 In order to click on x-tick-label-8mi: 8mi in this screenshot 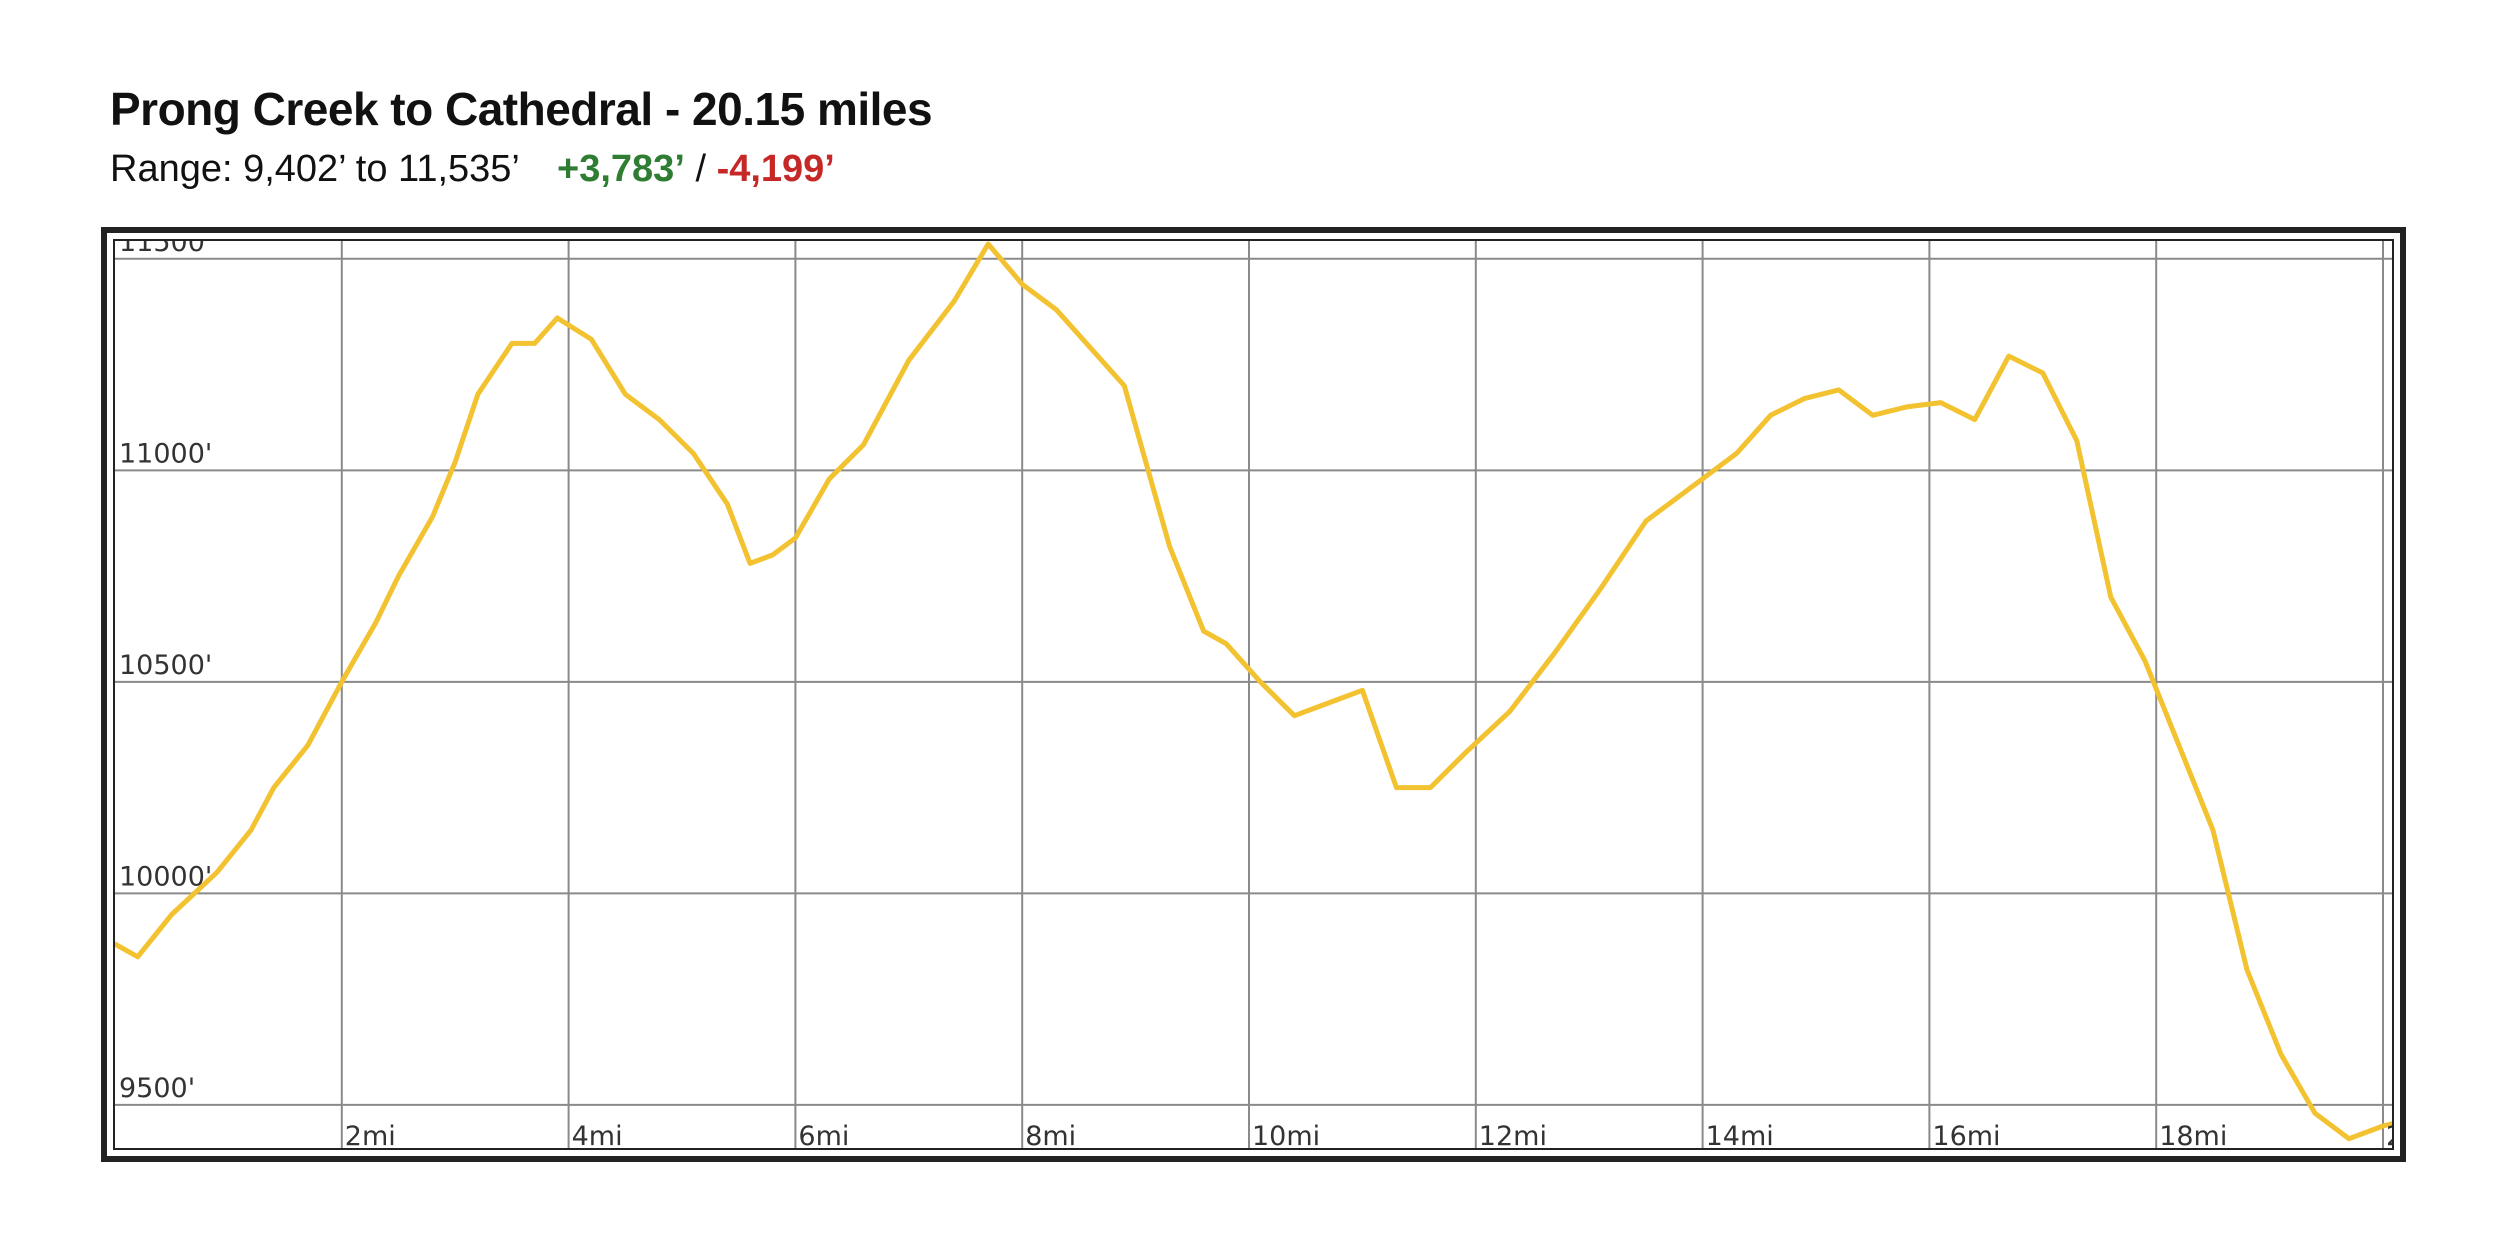, I will do `click(1050, 1134)`.